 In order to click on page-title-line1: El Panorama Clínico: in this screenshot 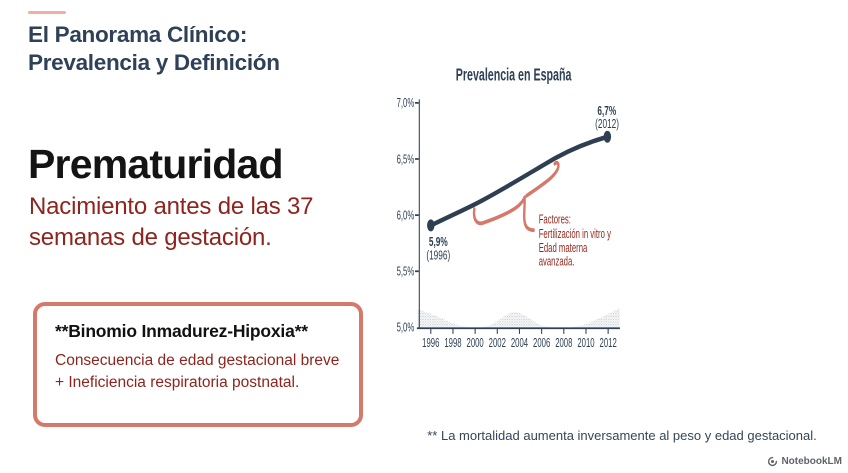, I will do `click(138, 34)`.